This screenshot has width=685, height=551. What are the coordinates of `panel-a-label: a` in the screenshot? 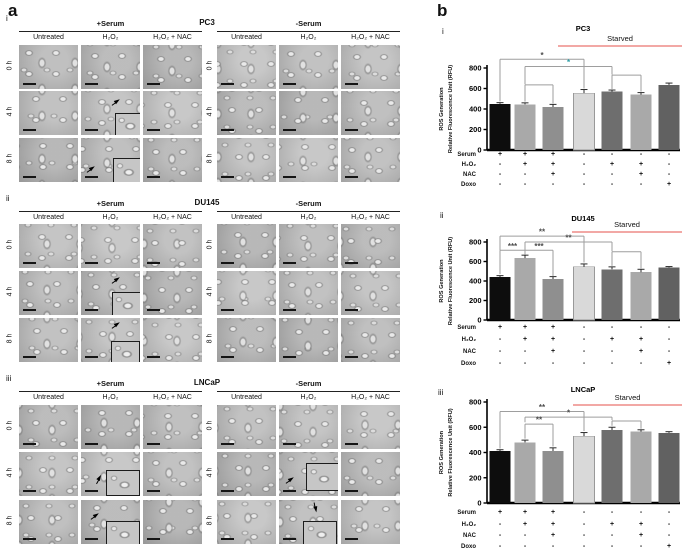 It's located at (13, 10).